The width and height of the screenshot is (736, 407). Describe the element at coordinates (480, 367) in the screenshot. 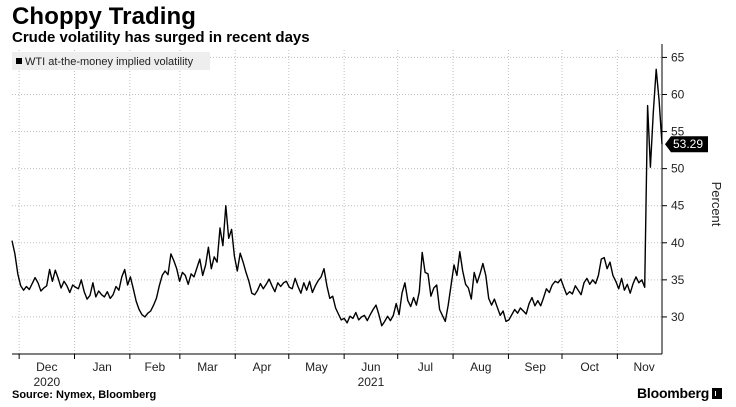

I see `x-tick-label: Aug` at that location.